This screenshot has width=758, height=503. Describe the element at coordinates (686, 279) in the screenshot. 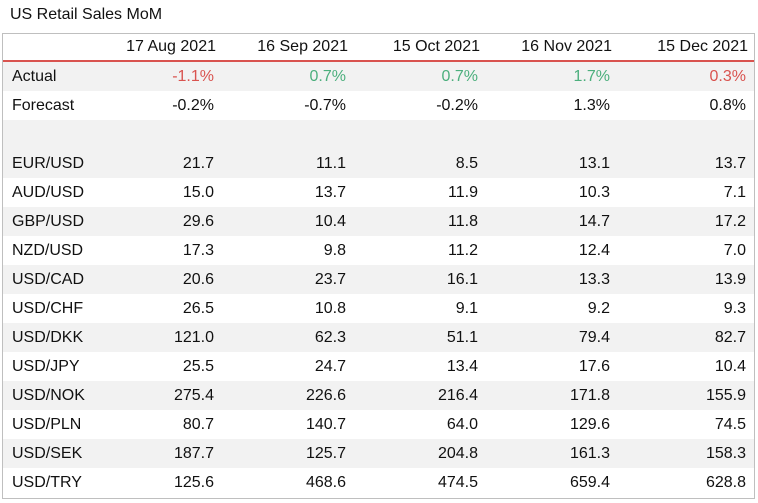

I see `pair-value: 13.9` at that location.